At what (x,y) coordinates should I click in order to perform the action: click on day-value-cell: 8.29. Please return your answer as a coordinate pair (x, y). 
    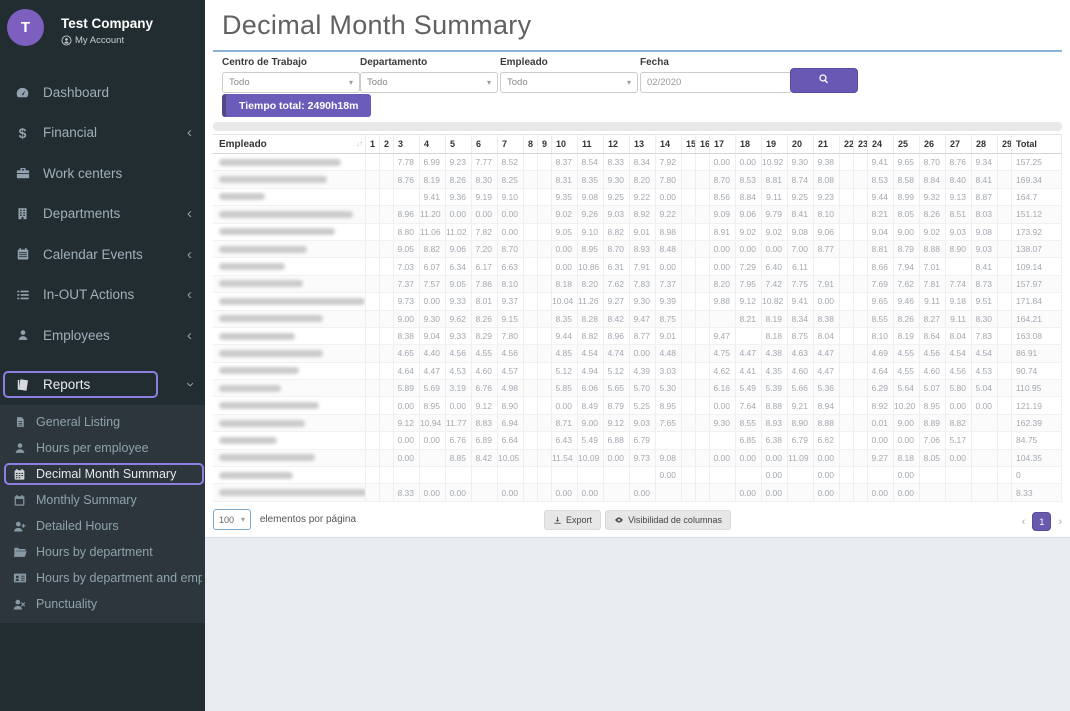
    Looking at the image, I should click on (484, 336).